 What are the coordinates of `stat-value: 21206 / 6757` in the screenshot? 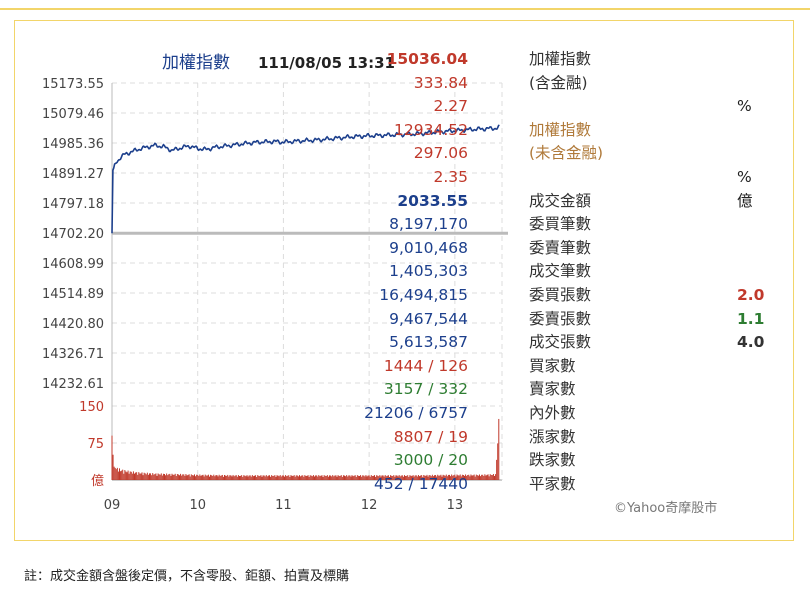 It's located at (416, 413).